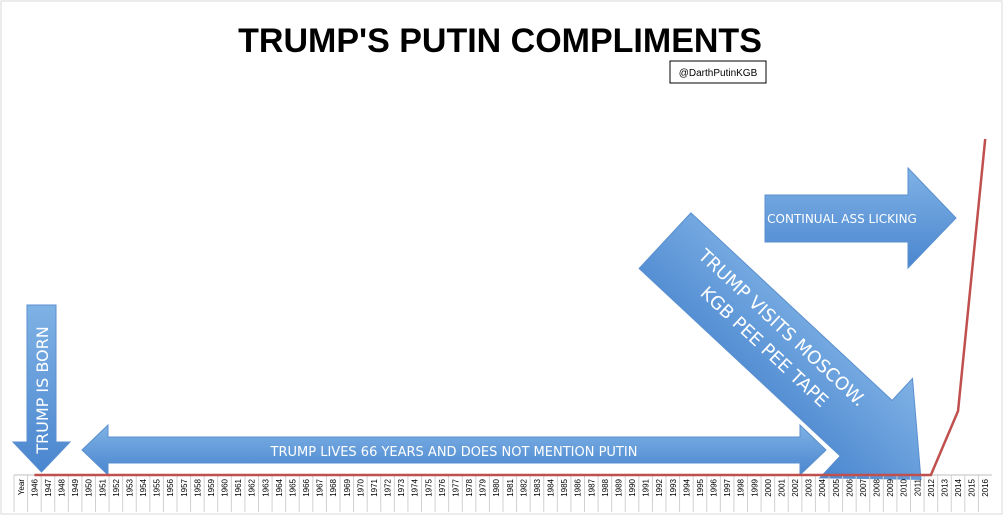 The height and width of the screenshot is (515, 1003). What do you see at coordinates (442, 487) in the screenshot?
I see `x-tick-label: 1976` at bounding box center [442, 487].